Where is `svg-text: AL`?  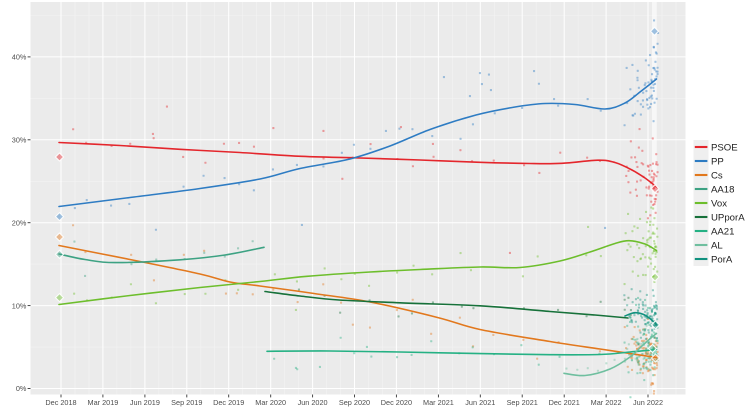
svg-text: AL is located at coordinates (717, 245).